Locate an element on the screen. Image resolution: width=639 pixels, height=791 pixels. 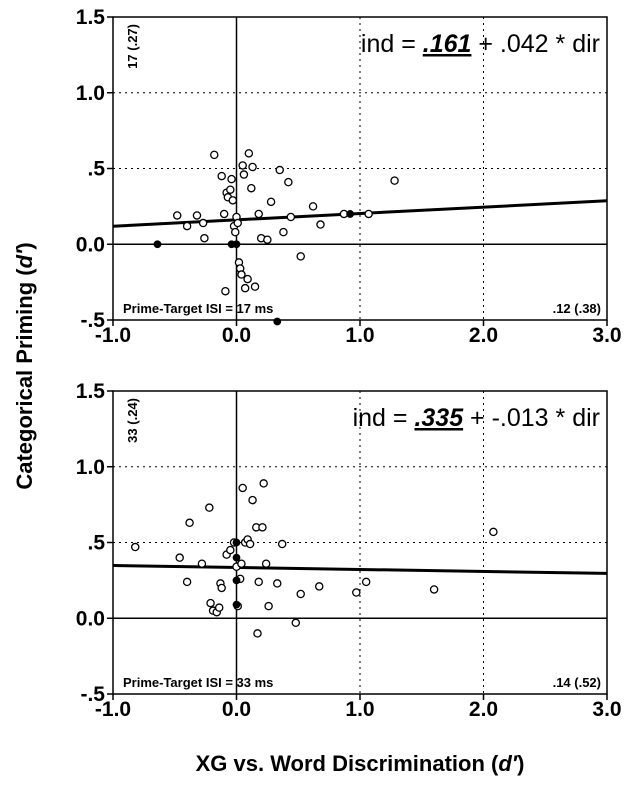
isi-label: Prime-Target ISI = 33 ms is located at coordinates (198, 682).